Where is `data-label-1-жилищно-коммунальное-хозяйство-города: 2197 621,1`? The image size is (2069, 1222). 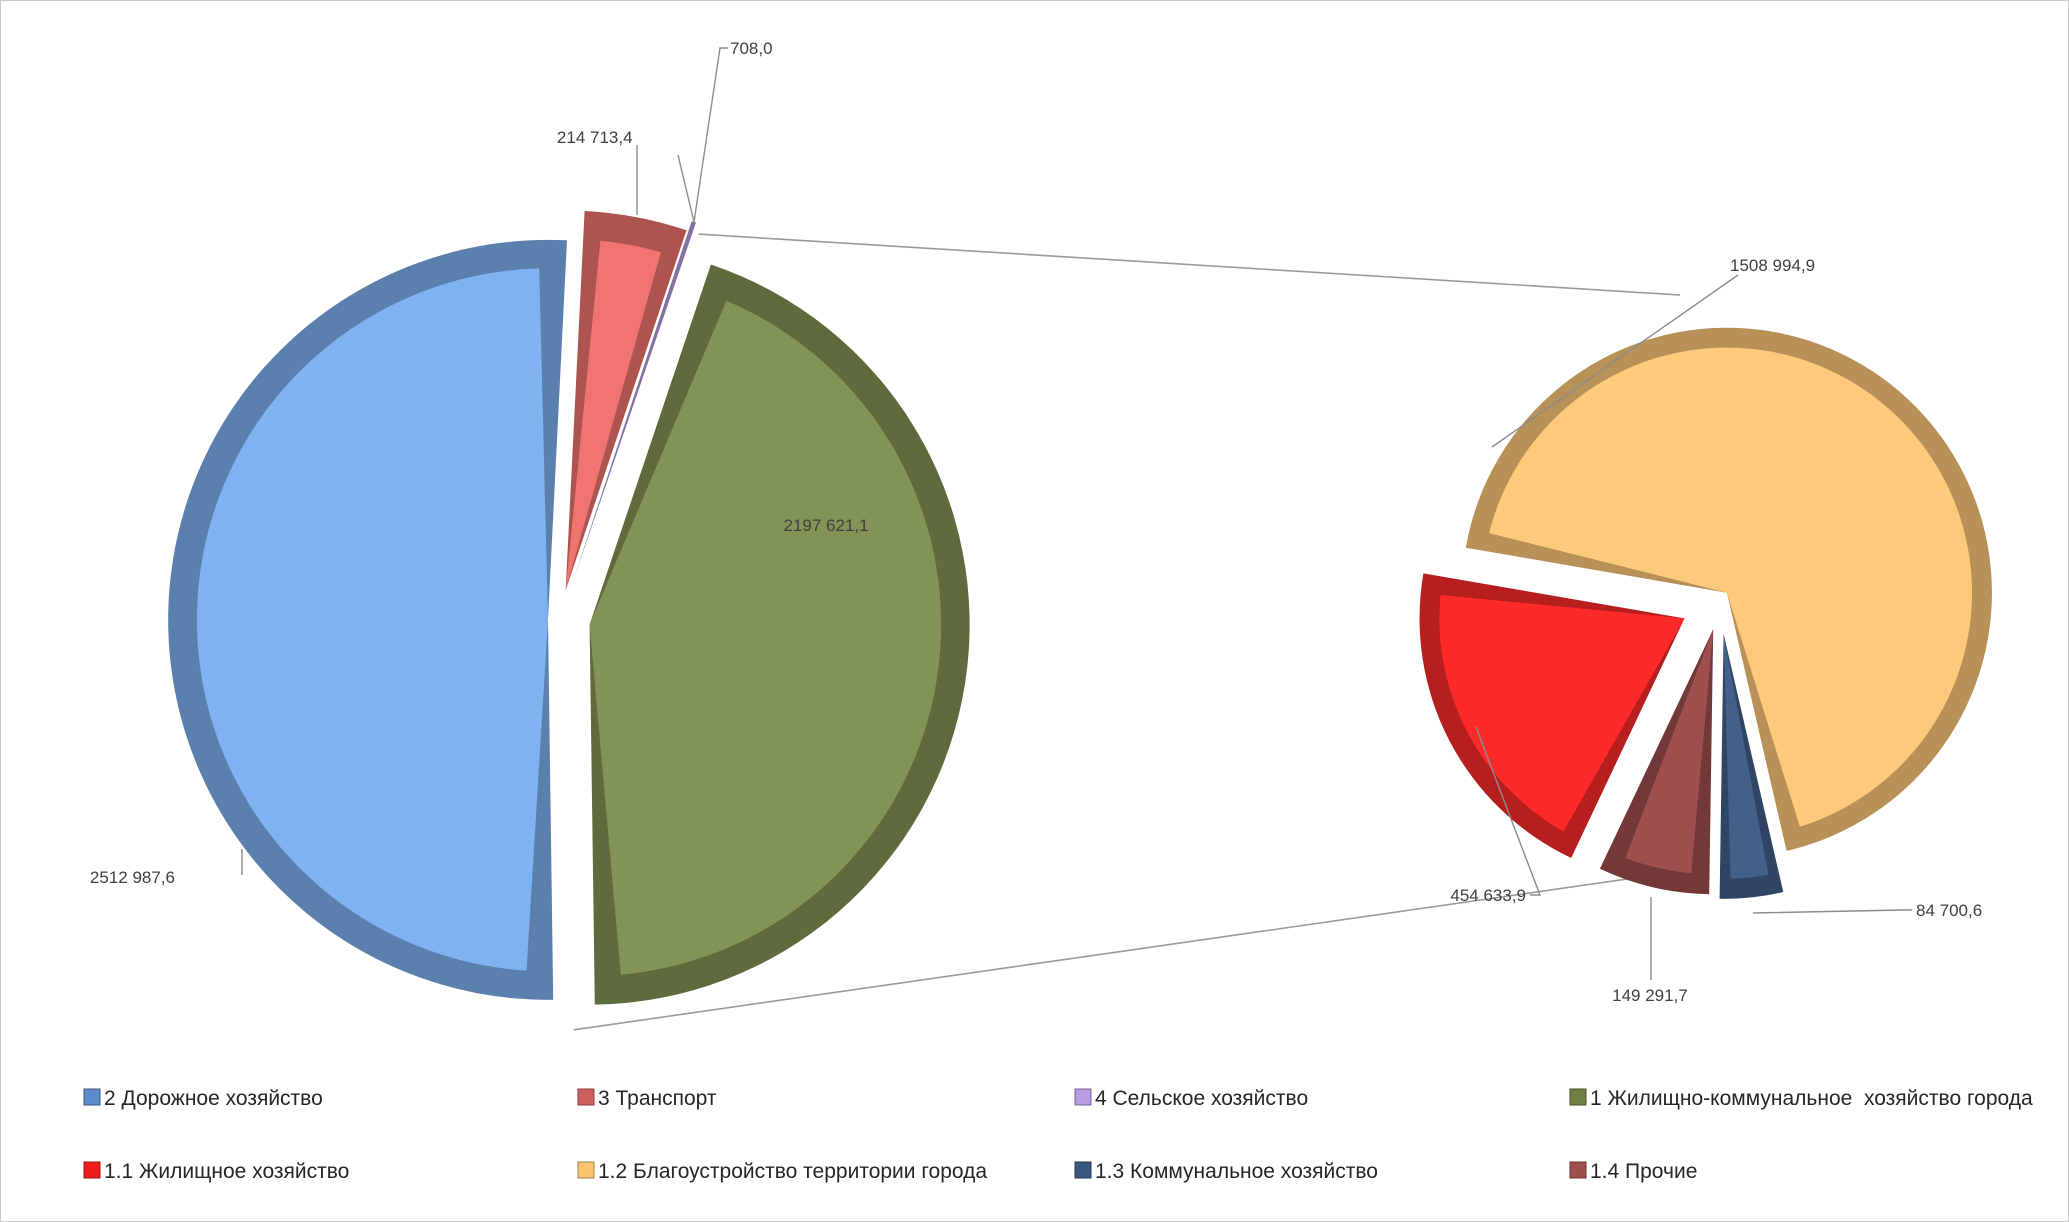 data-label-1-жилищно-коммунальное-хозяйство-города: 2197 621,1 is located at coordinates (825, 525).